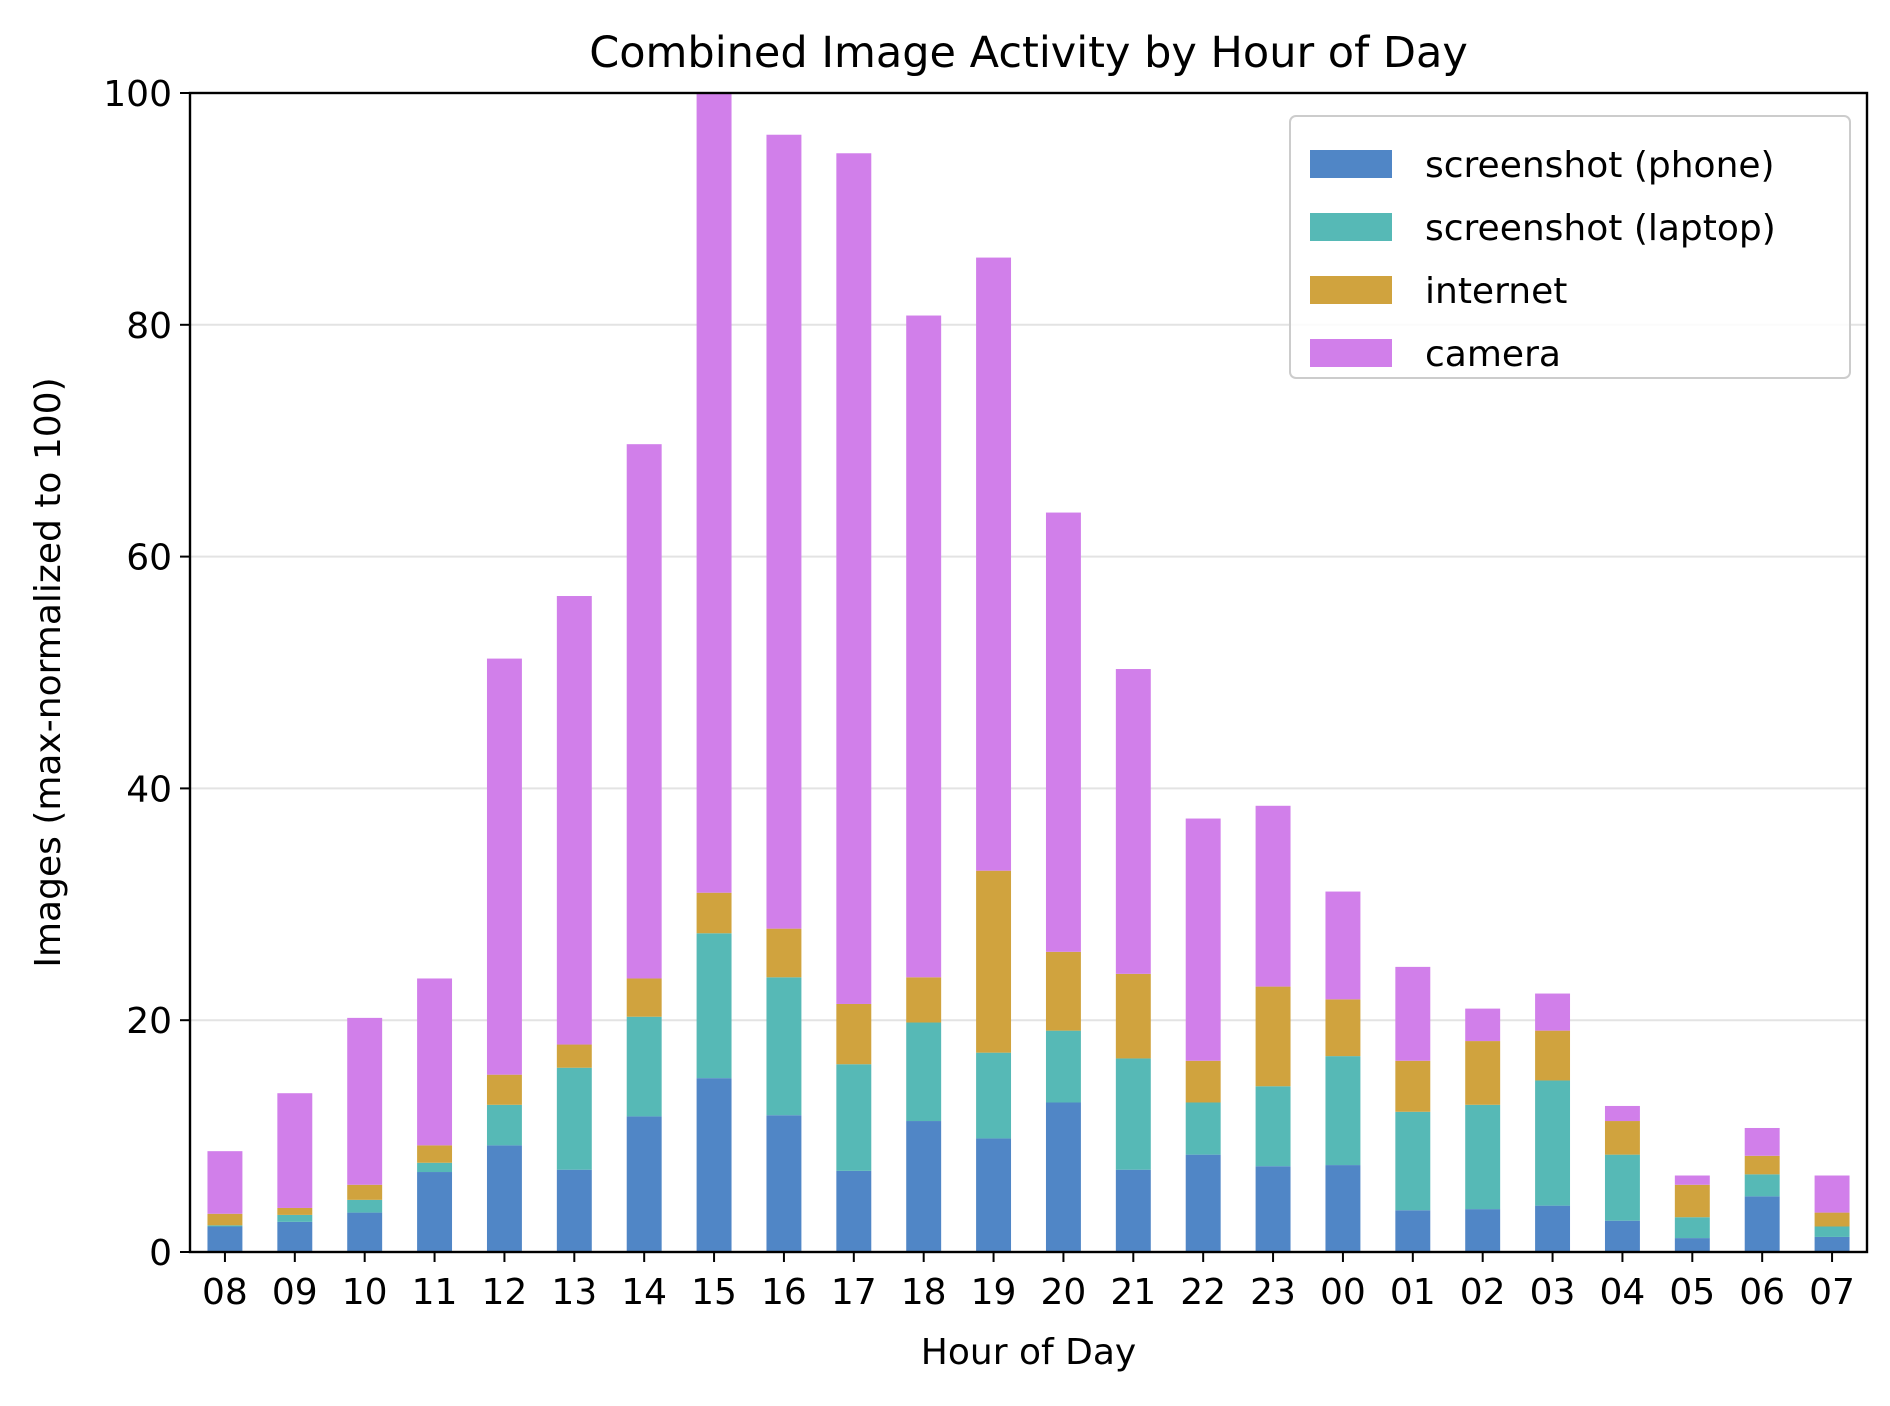 The width and height of the screenshot is (1890, 1406). Describe the element at coordinates (1600, 165) in the screenshot. I see `legend-label: screenshot (phone)` at that location.